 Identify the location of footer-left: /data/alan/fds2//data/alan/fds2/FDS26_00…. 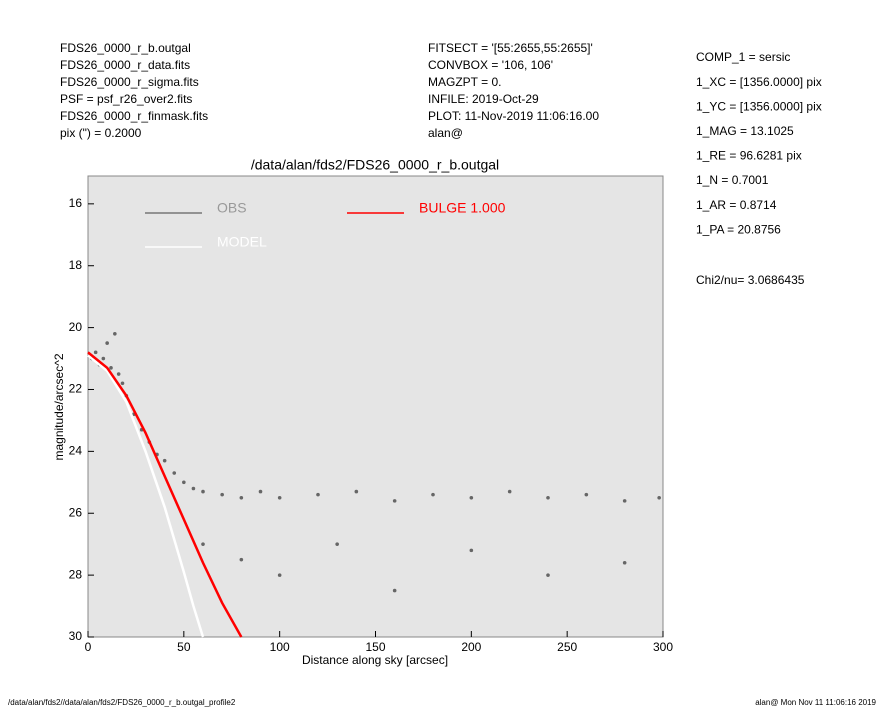
(122, 702).